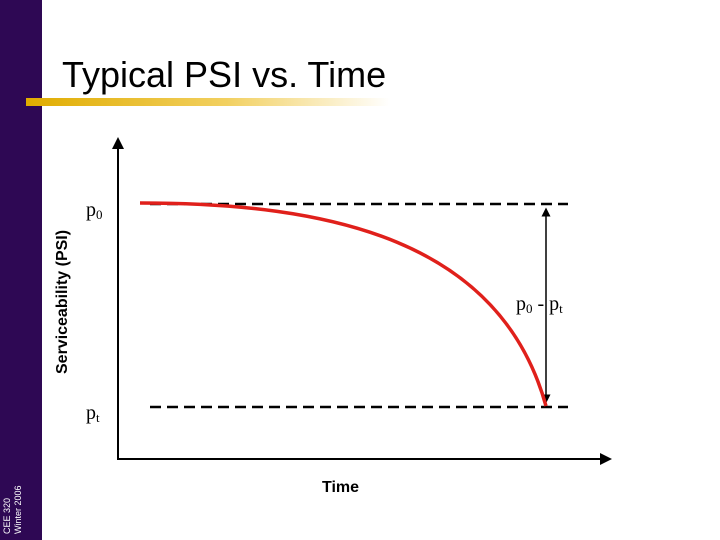 This screenshot has height=540, width=720. What do you see at coordinates (539, 304) in the screenshot?
I see `psi-difference-label: p0 - pt` at bounding box center [539, 304].